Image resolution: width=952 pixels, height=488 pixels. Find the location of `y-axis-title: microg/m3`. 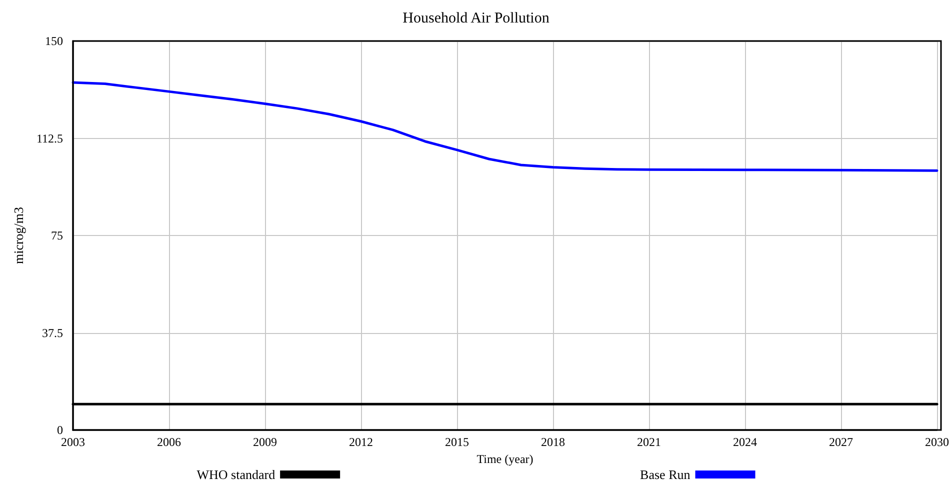

y-axis-title: microg/m3 is located at coordinates (18, 235).